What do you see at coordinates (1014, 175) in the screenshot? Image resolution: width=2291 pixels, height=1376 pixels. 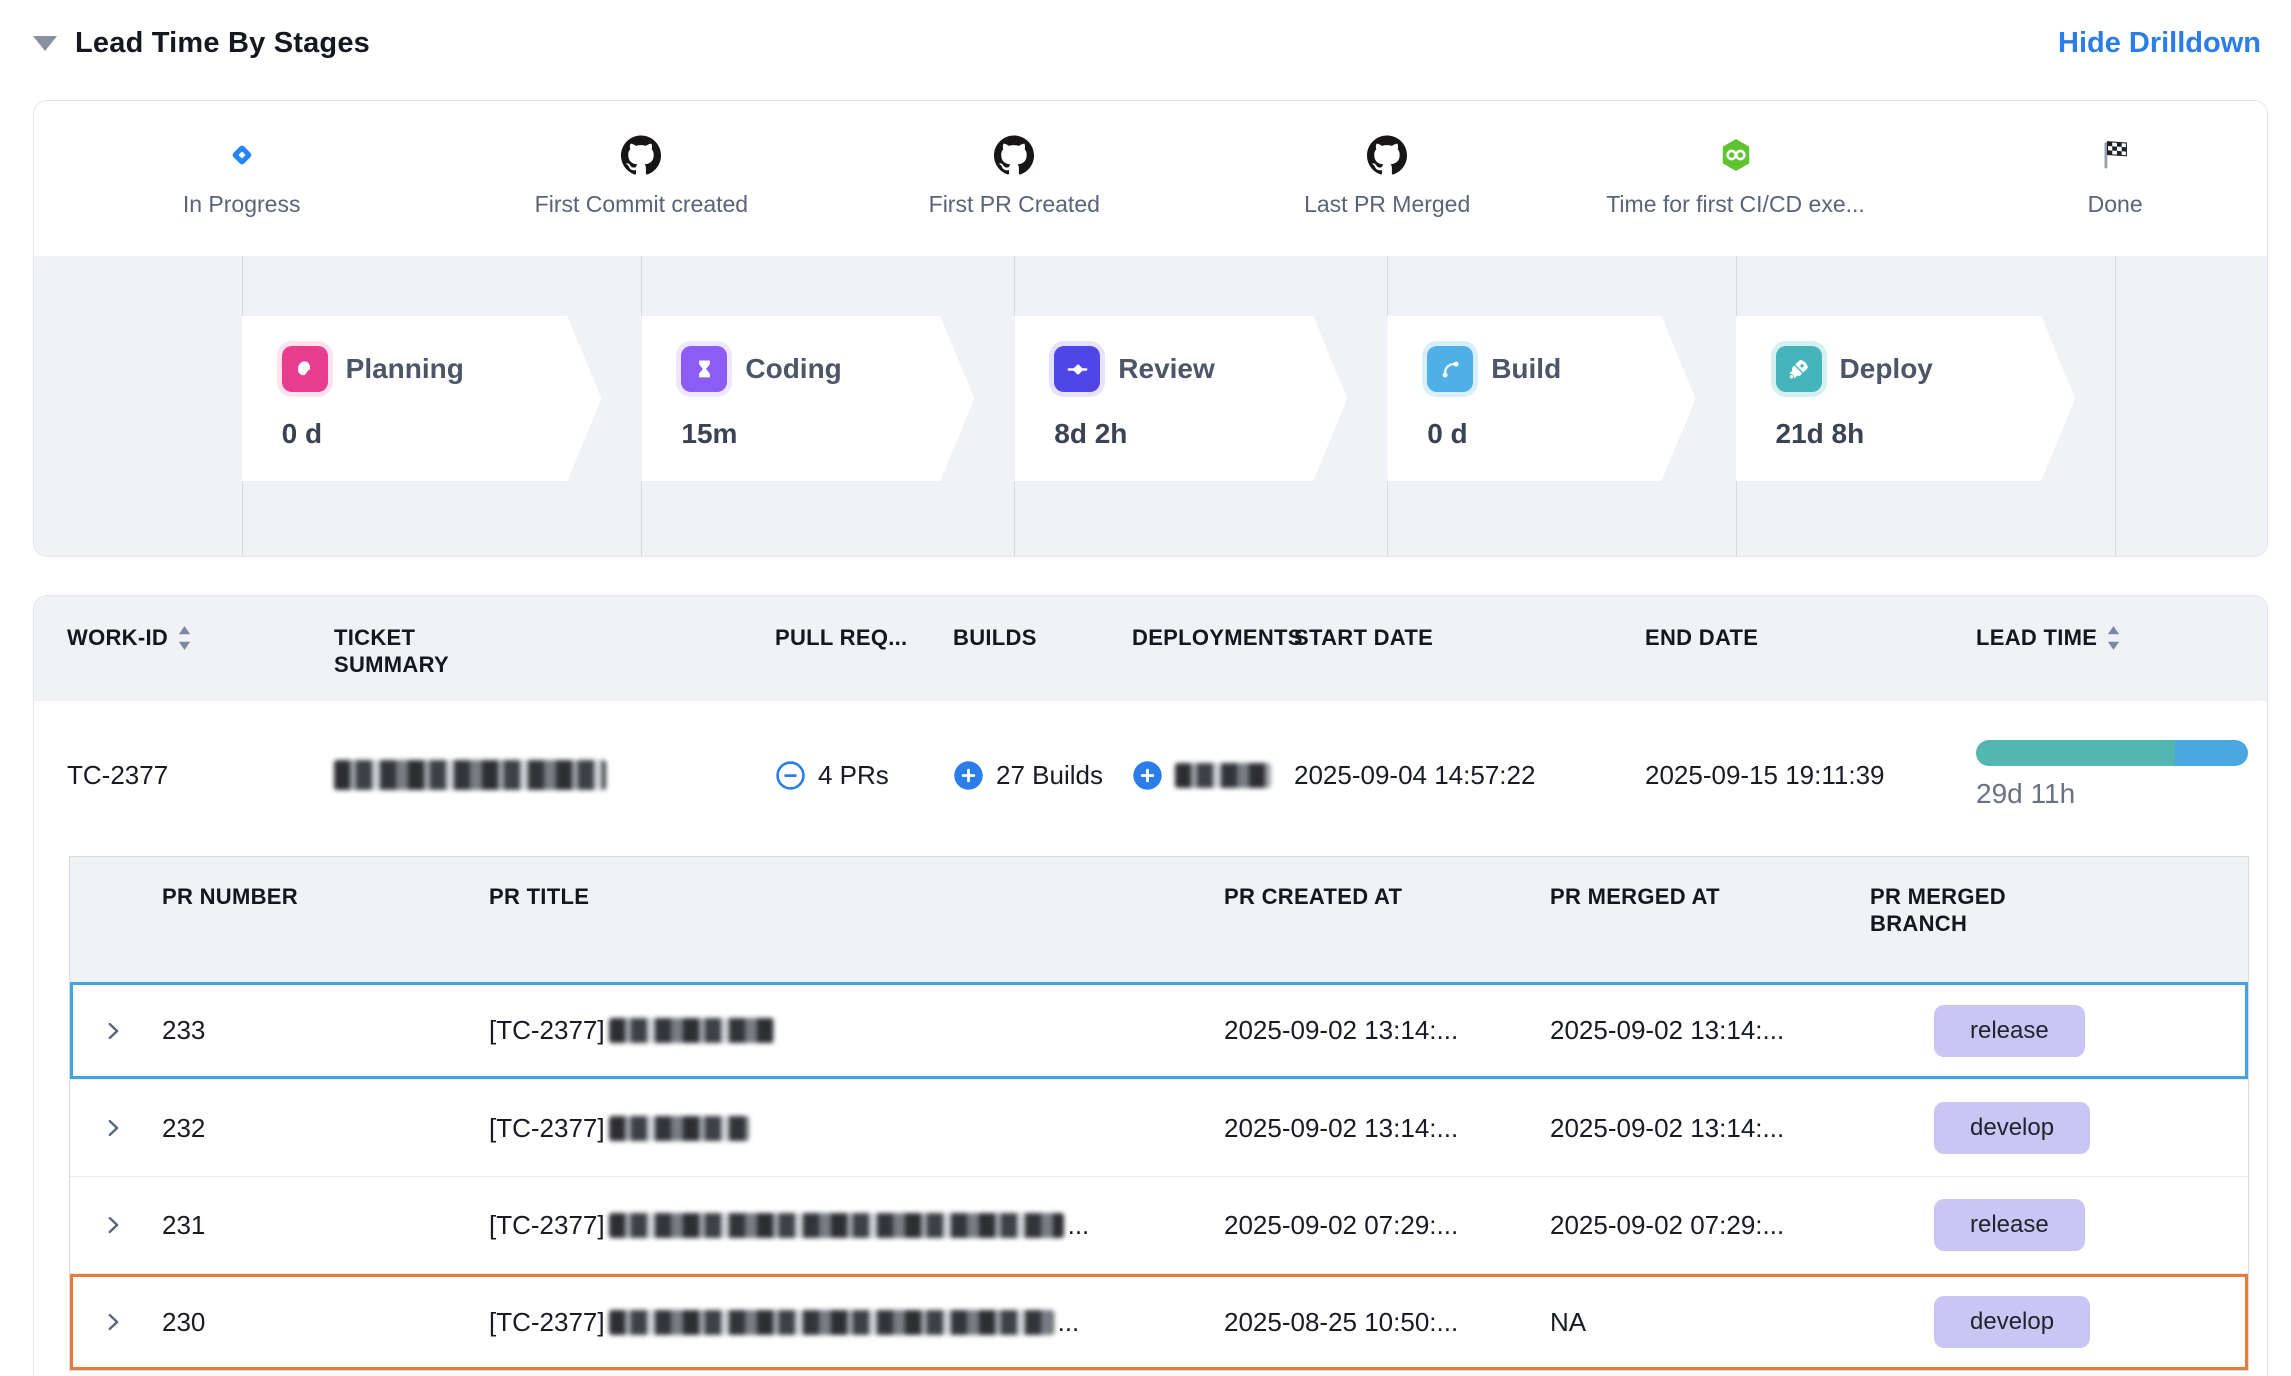 I see `milestone-3: First PR Created` at bounding box center [1014, 175].